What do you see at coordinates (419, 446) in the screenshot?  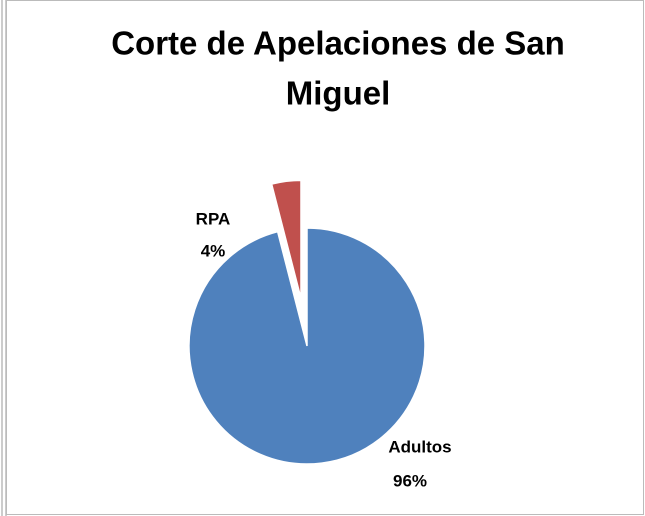 I see `slice-label: Adultos` at bounding box center [419, 446].